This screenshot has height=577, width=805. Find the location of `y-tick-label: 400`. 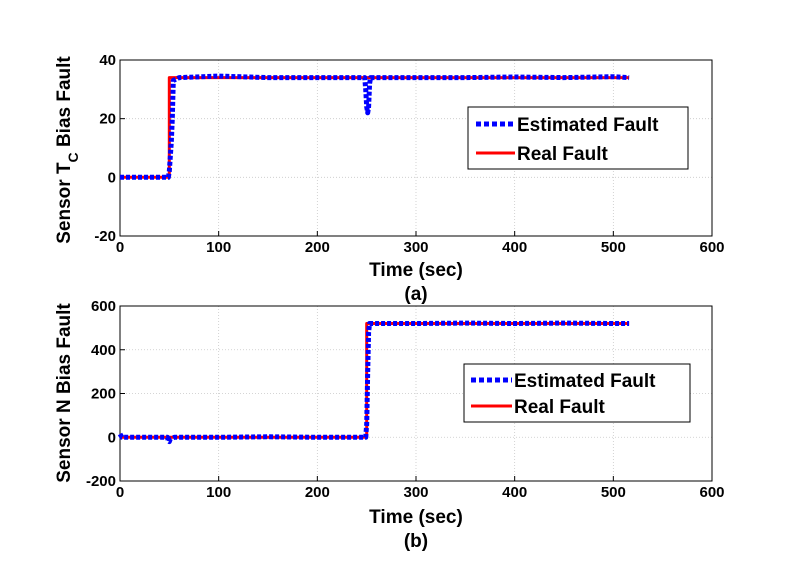

y-tick-label: 400 is located at coordinates (103, 350).